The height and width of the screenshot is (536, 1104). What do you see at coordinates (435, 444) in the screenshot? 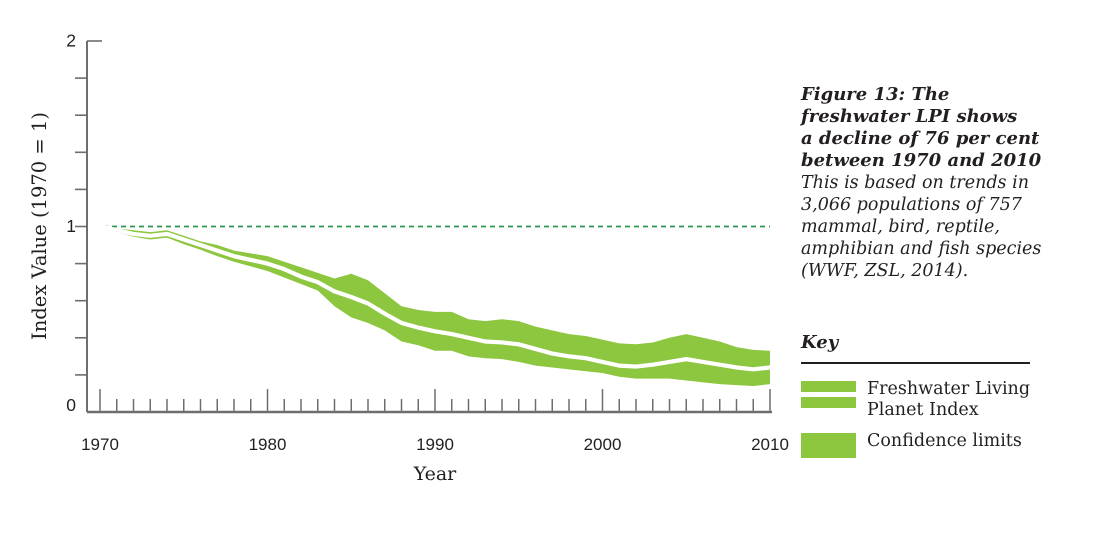
I see `x-tick-label: 1990` at bounding box center [435, 444].